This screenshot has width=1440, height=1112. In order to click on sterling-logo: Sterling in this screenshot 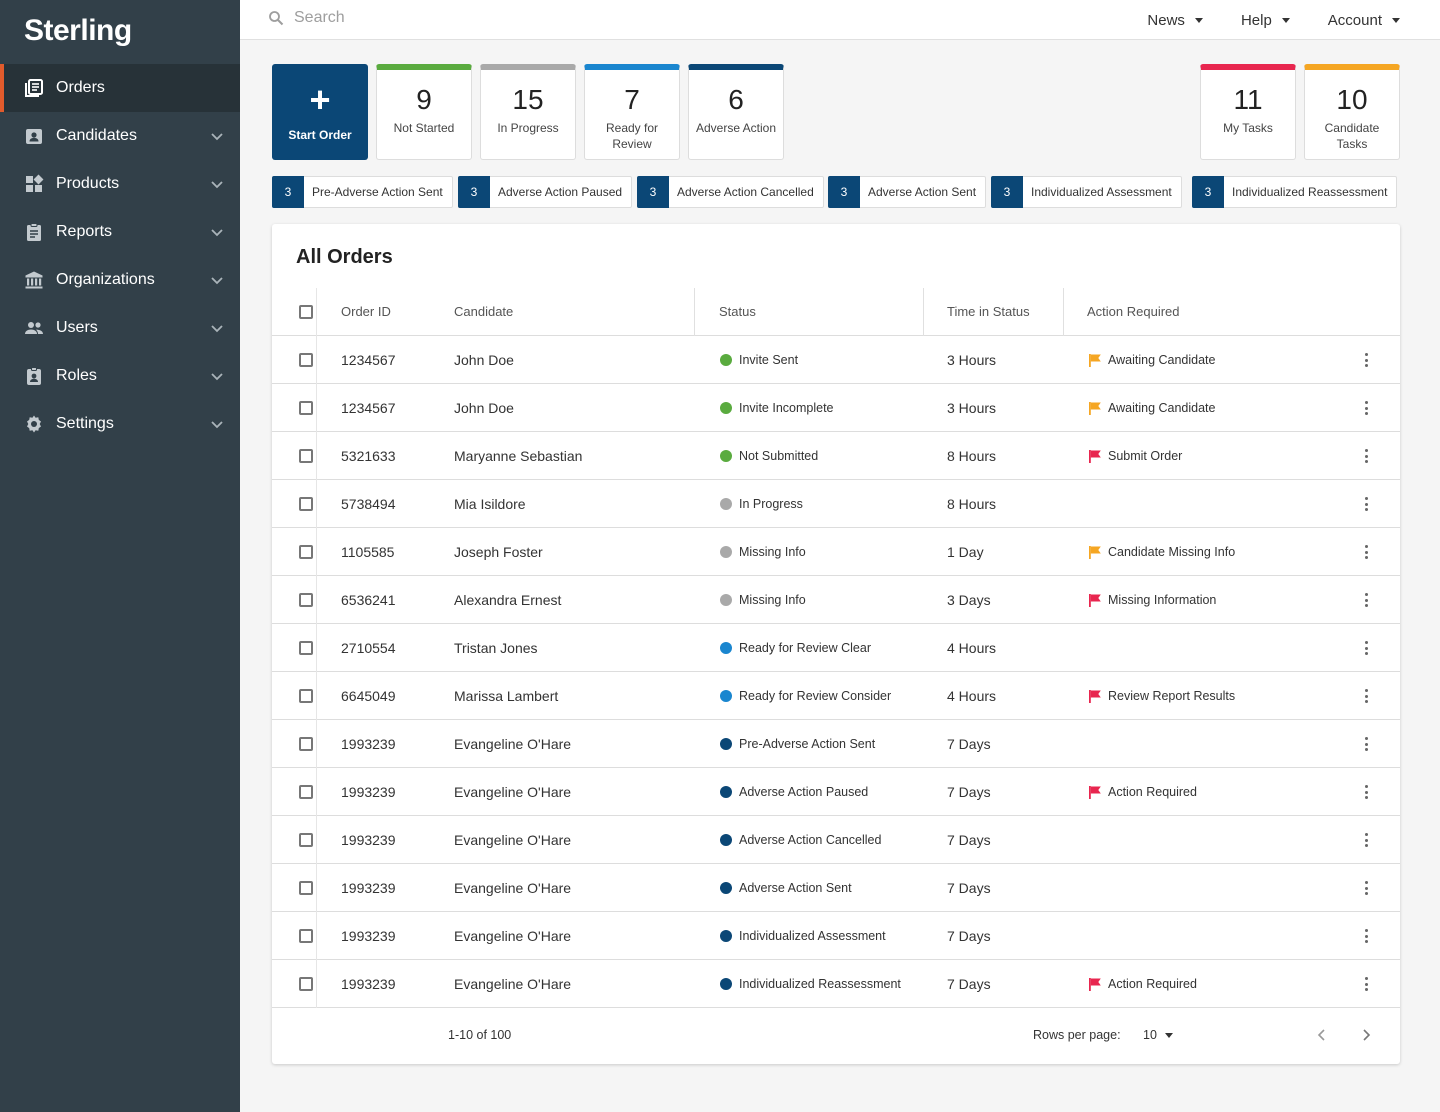, I will do `click(78, 30)`.